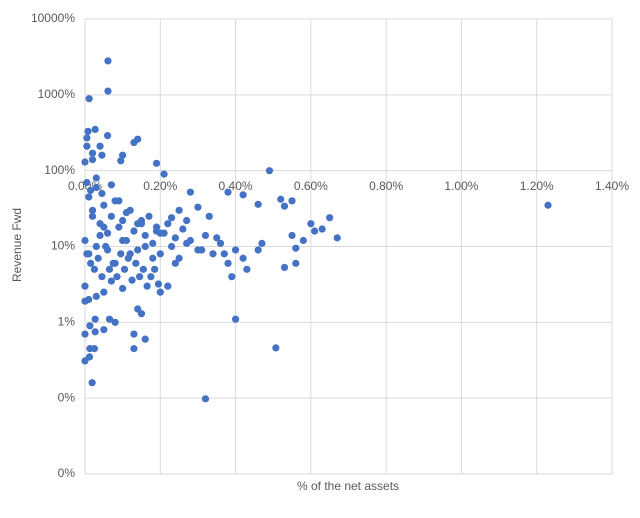 The height and width of the screenshot is (518, 640). Describe the element at coordinates (386, 186) in the screenshot. I see `x-tick-label: 0.80%` at that location.